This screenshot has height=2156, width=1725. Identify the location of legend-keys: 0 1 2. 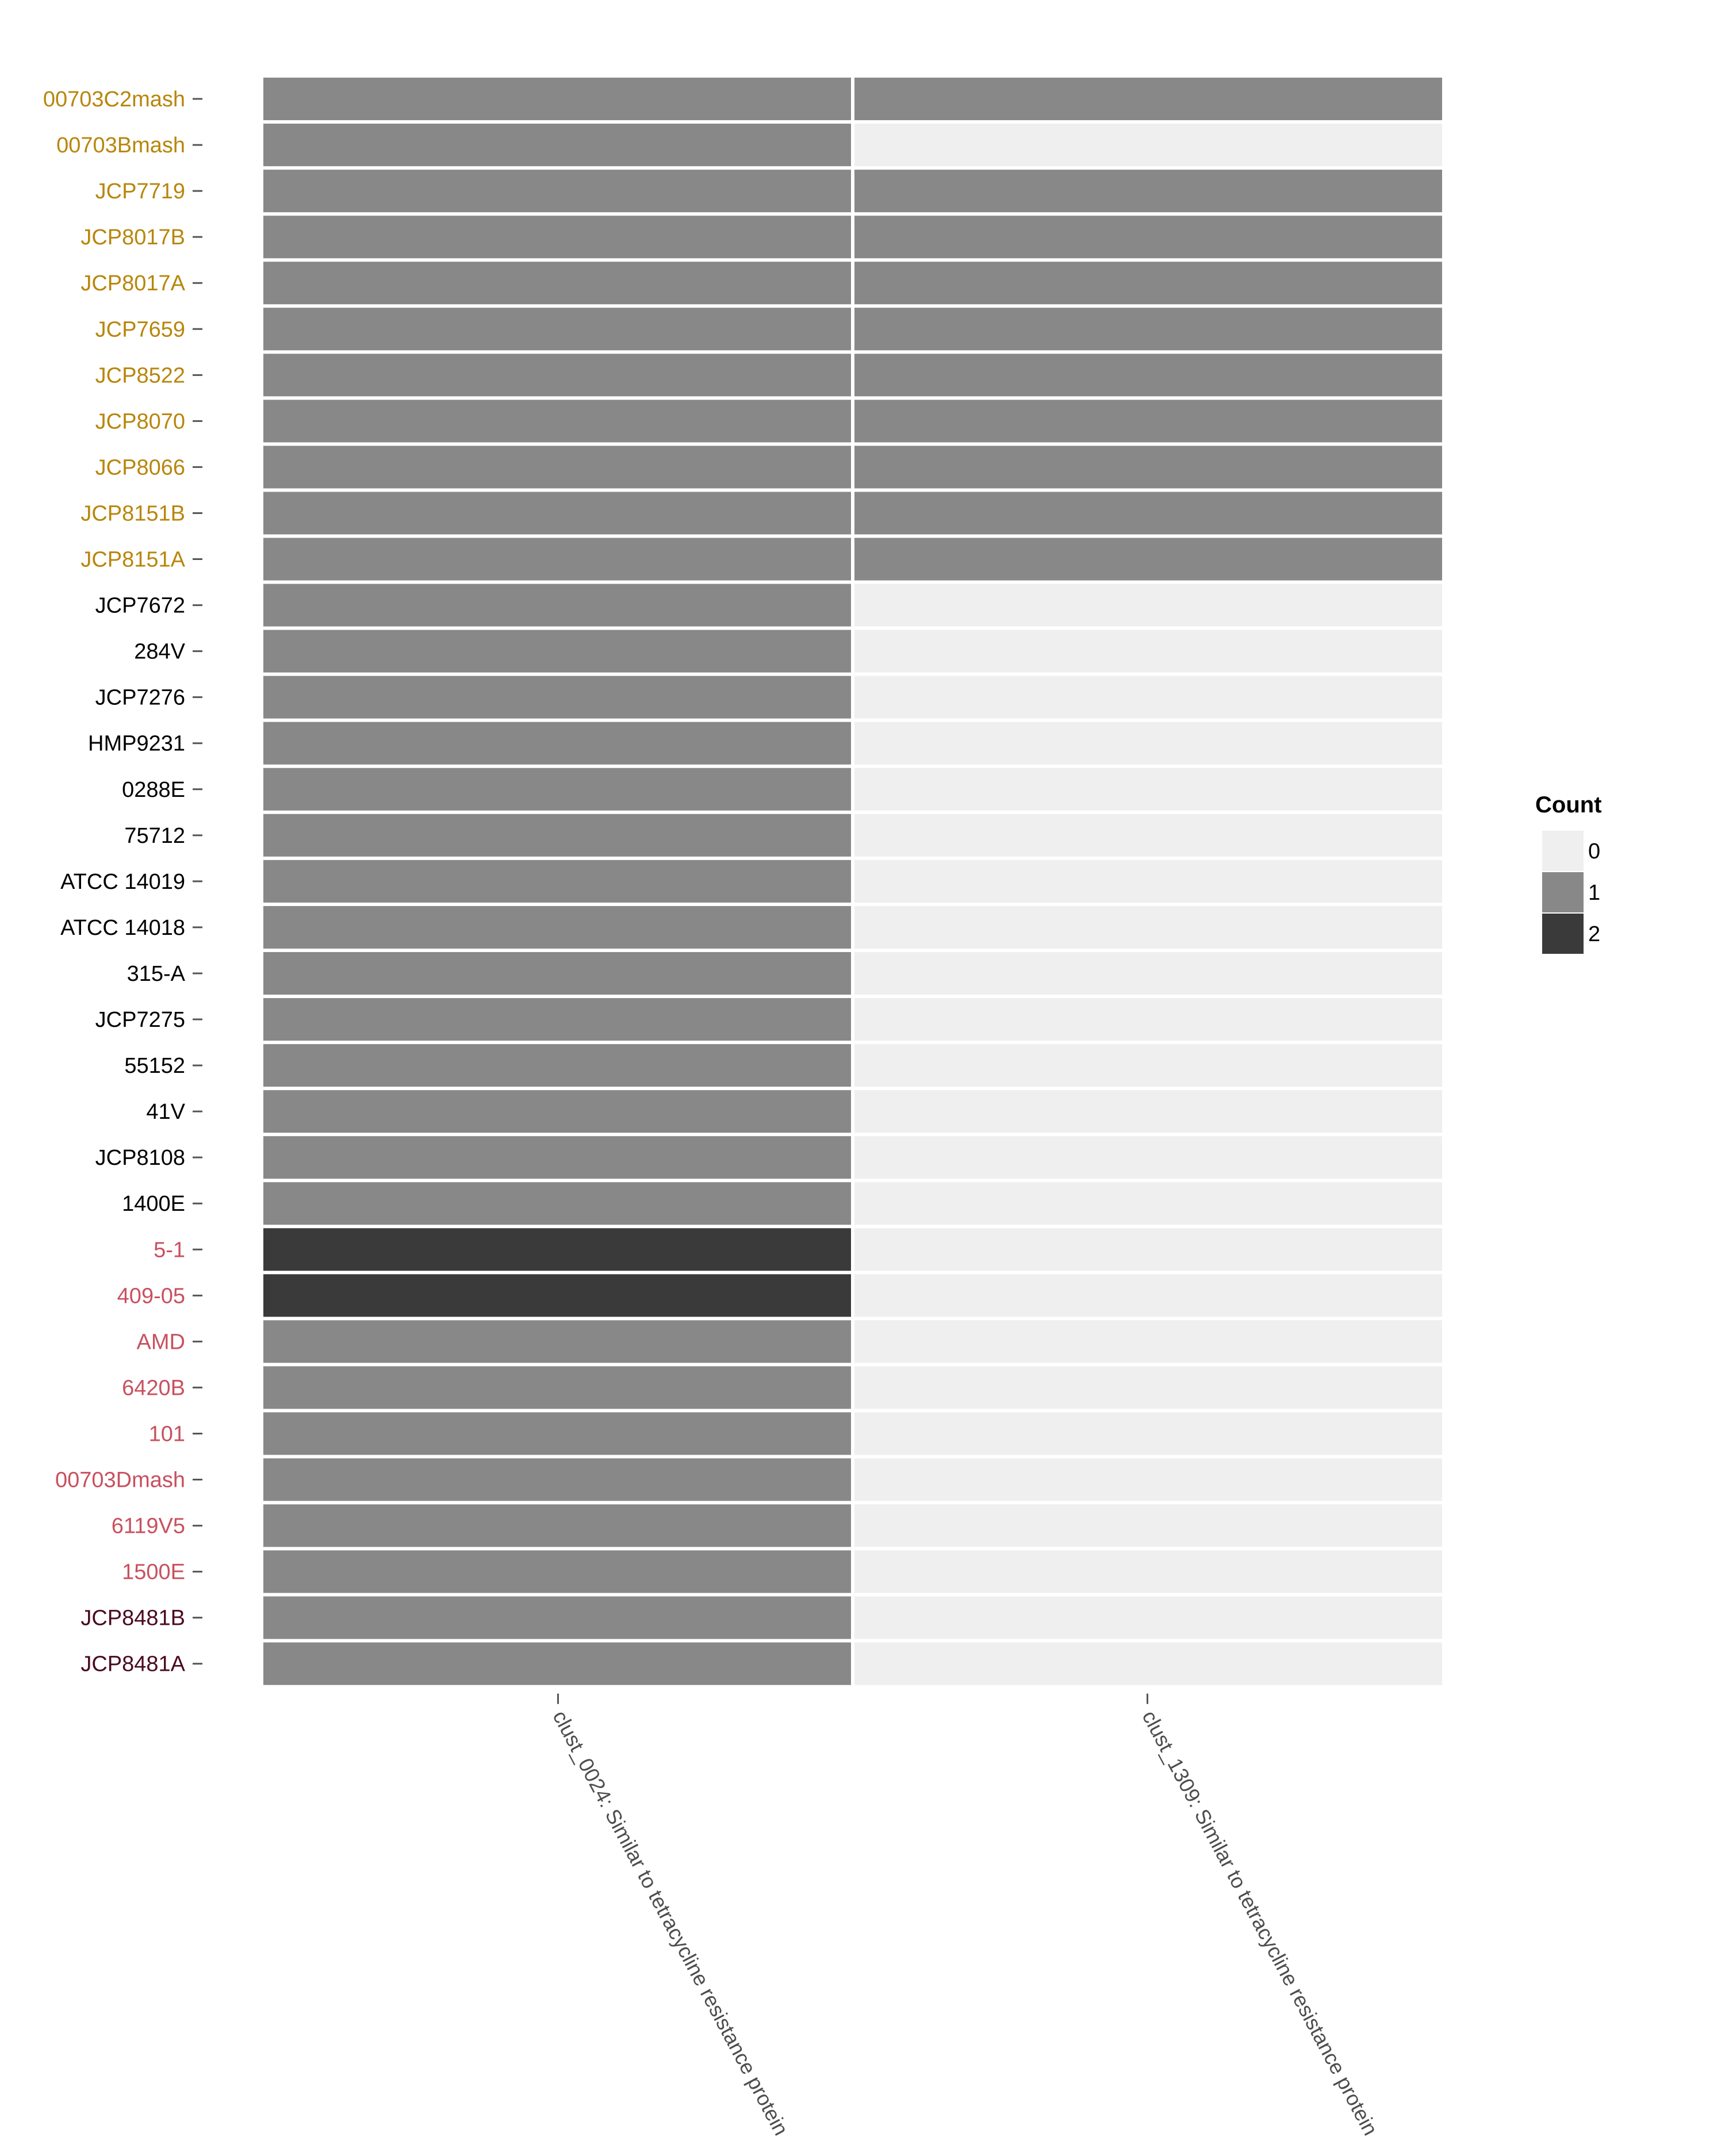
(1571, 892).